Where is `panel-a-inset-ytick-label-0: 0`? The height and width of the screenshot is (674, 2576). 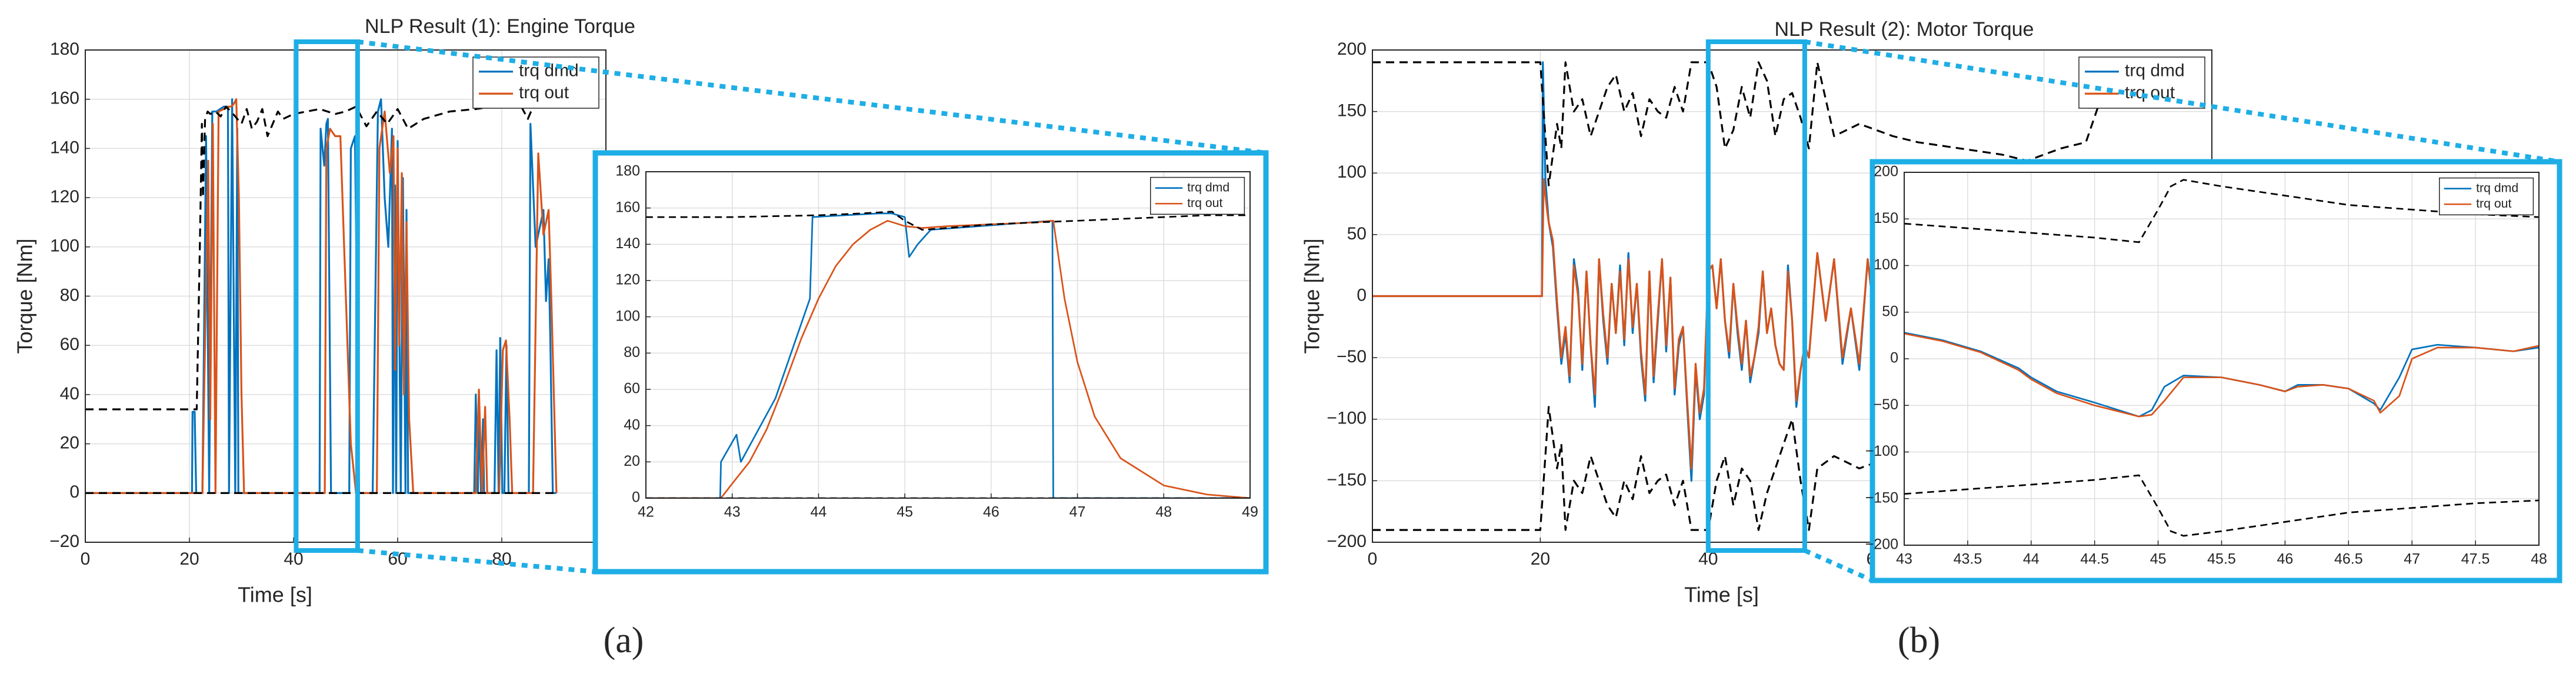
panel-a-inset-ytick-label-0: 0 is located at coordinates (636, 498).